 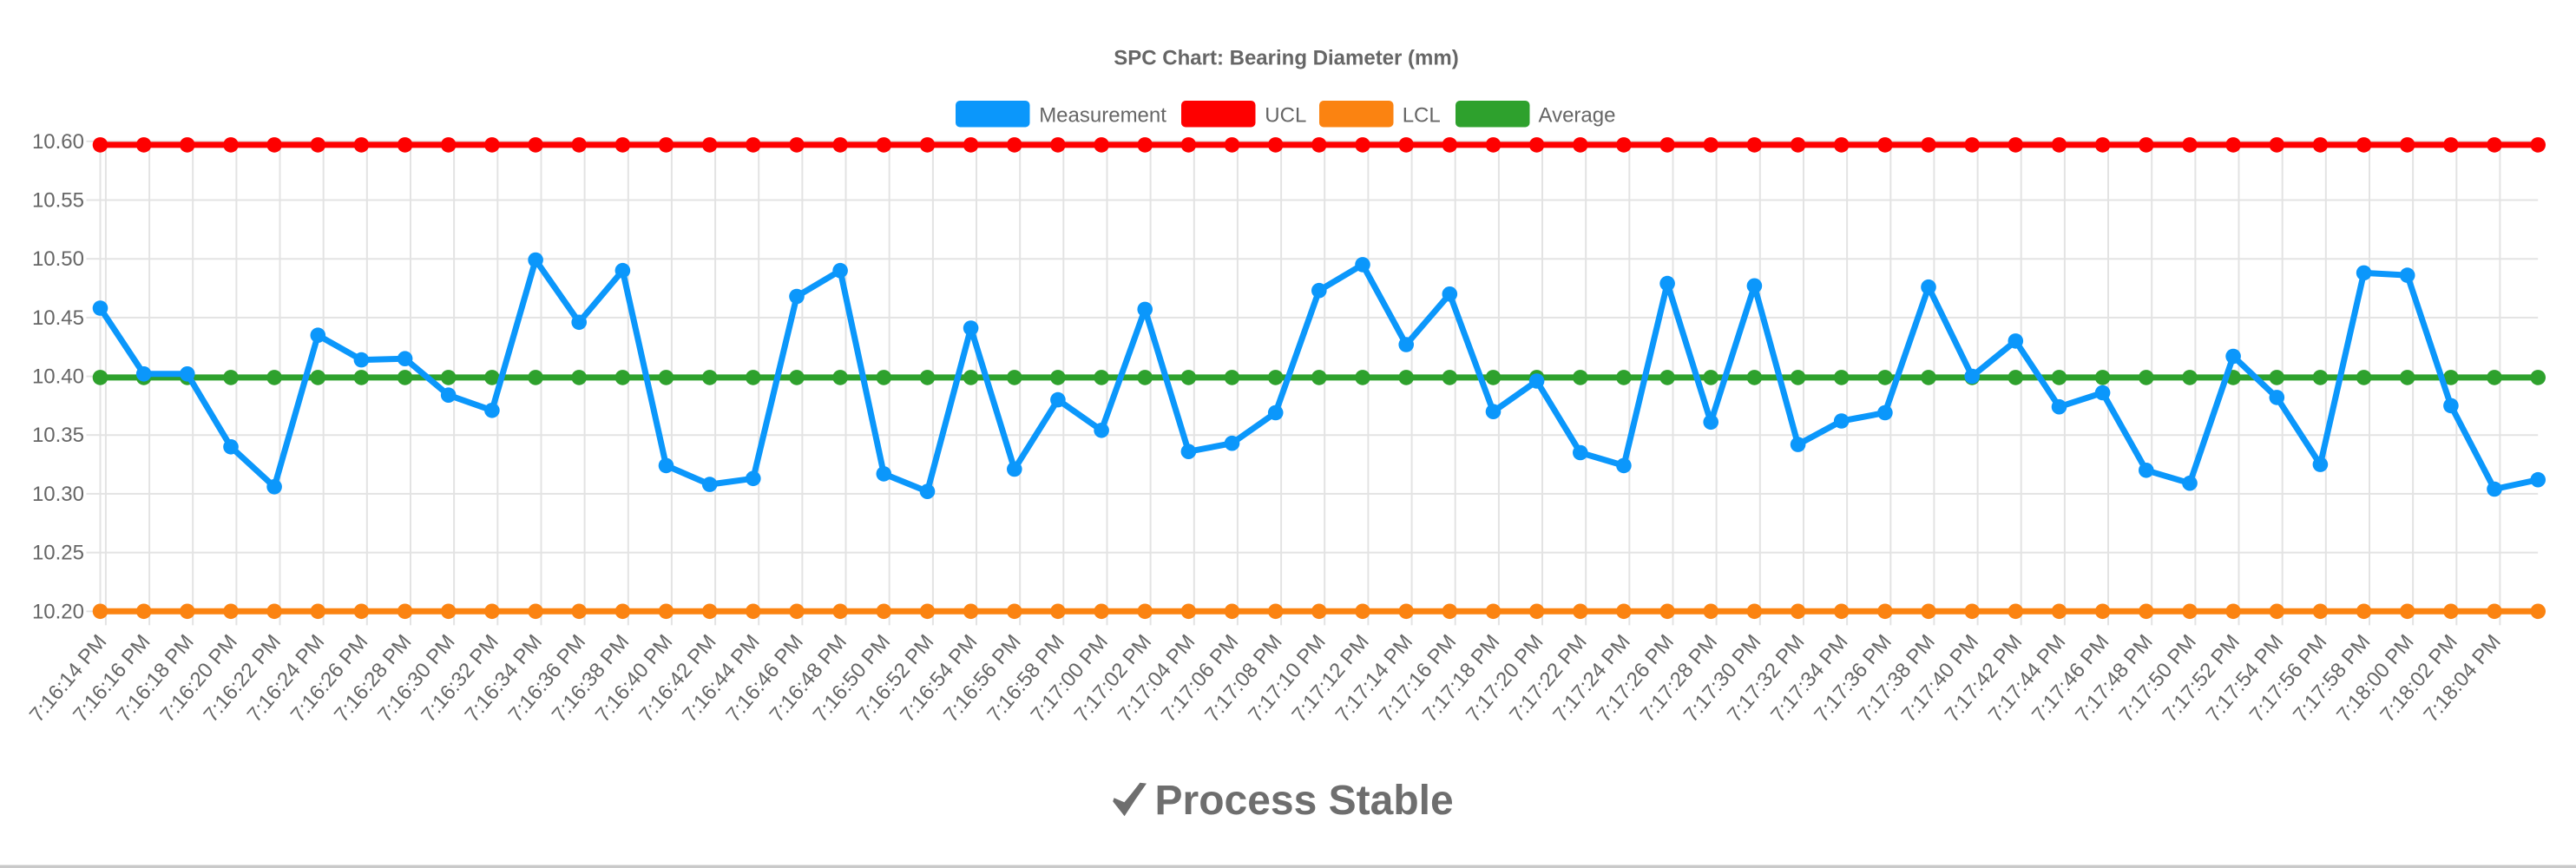 What do you see at coordinates (58, 611) in the screenshot?
I see `svg-text: 10.20` at bounding box center [58, 611].